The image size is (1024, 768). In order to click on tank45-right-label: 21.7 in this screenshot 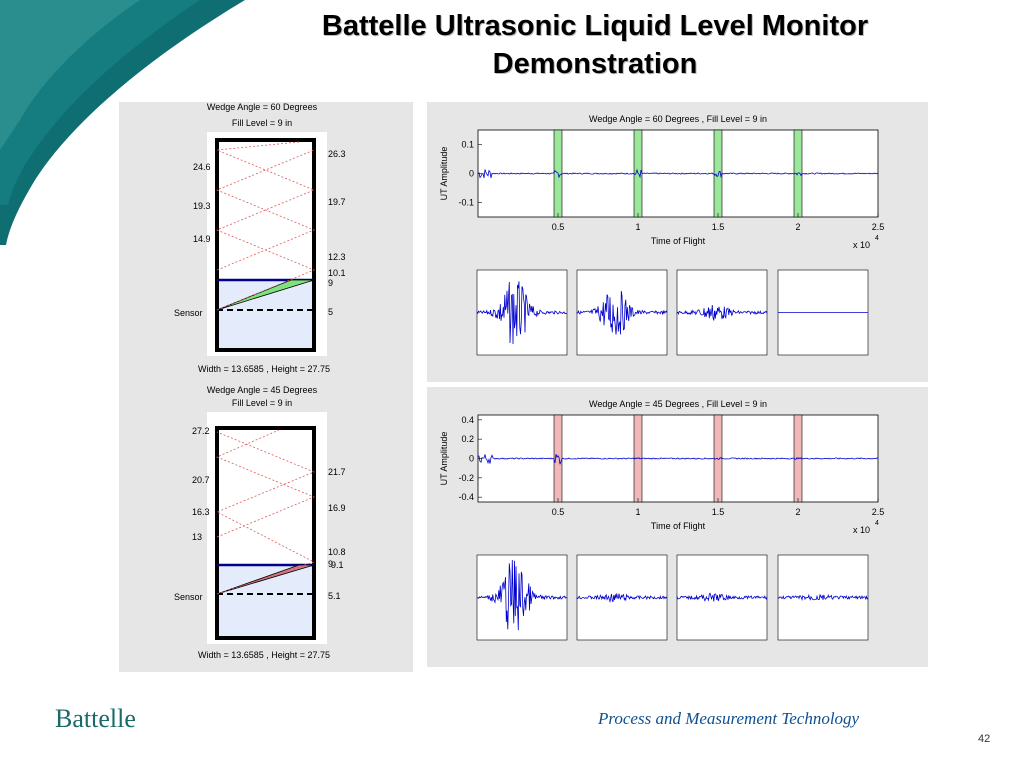, I will do `click(337, 472)`.